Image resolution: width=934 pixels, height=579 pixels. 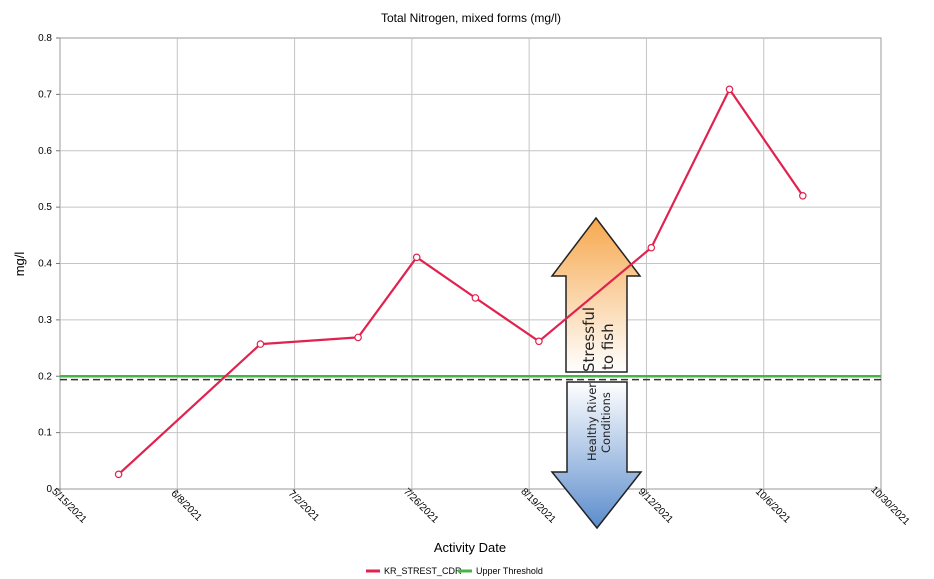 What do you see at coordinates (304, 506) in the screenshot?
I see `x-tick-label: 7/2/2021` at bounding box center [304, 506].